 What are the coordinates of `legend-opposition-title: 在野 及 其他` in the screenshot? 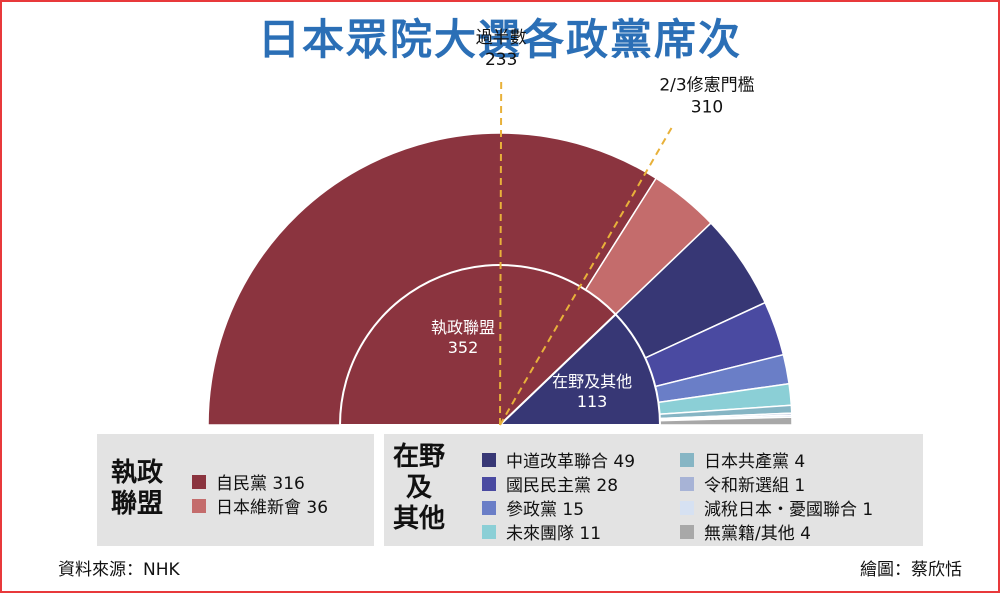 It's located at (419, 488).